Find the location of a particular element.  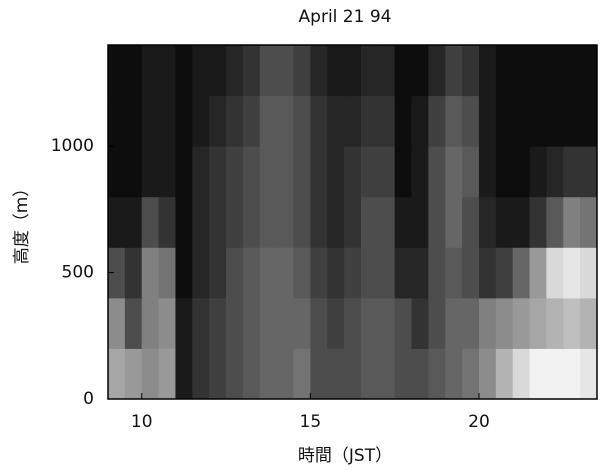

x-axis-label: 時間（JST） is located at coordinates (345, 456).